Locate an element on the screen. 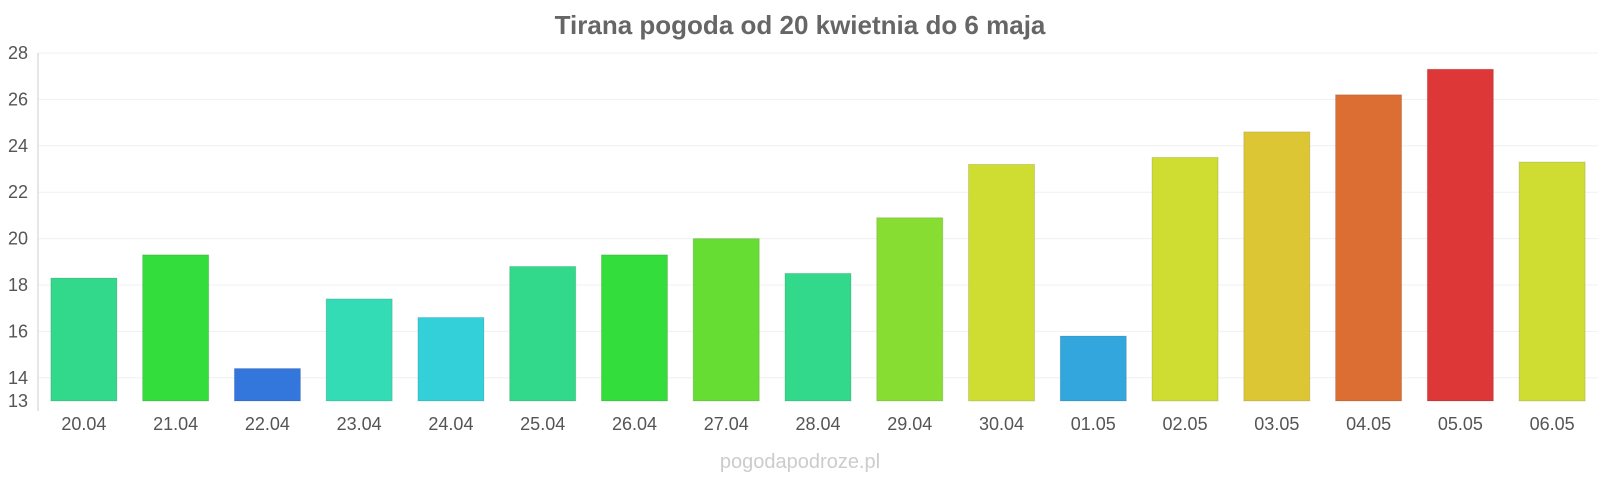 The image size is (1600, 480). y-tick-label: 16 is located at coordinates (18, 331).